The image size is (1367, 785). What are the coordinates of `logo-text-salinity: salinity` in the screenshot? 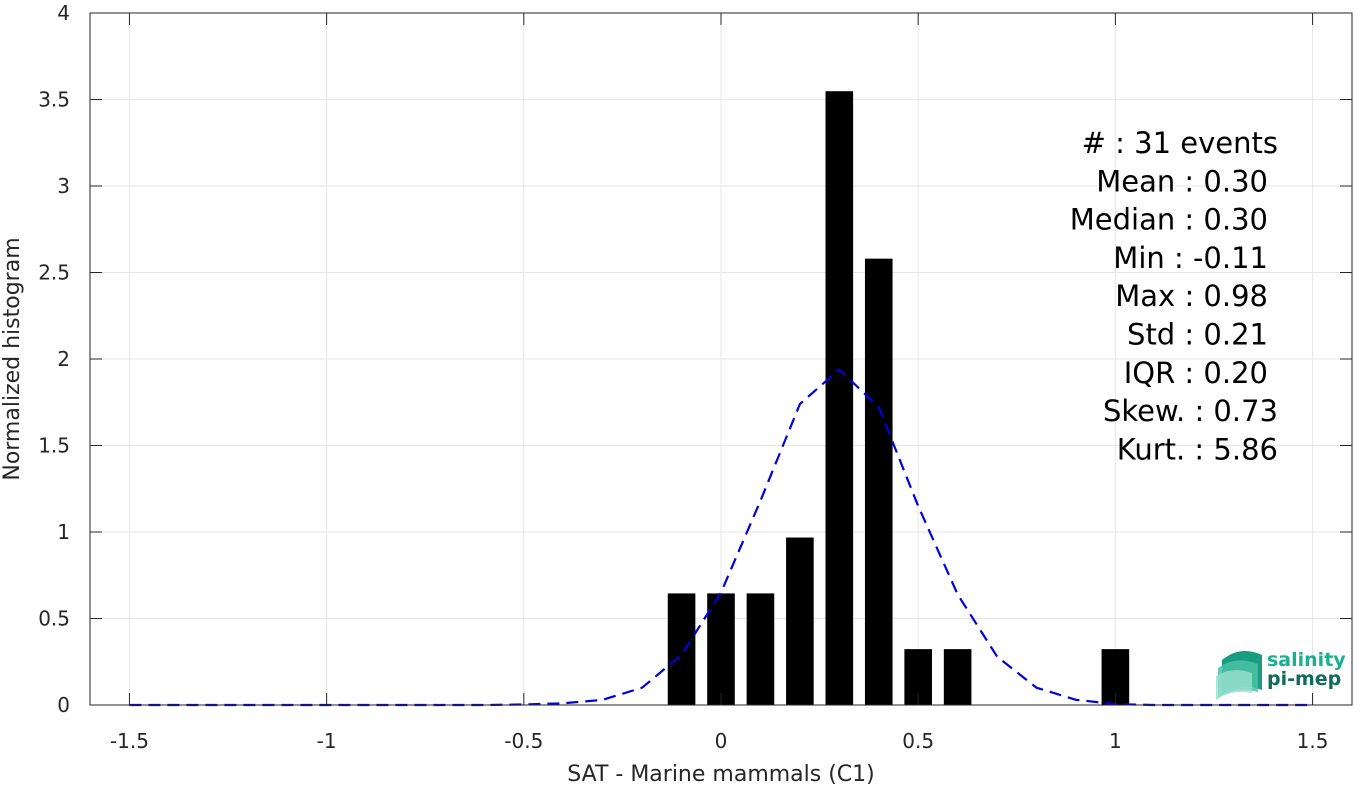 It's located at (1306, 660).